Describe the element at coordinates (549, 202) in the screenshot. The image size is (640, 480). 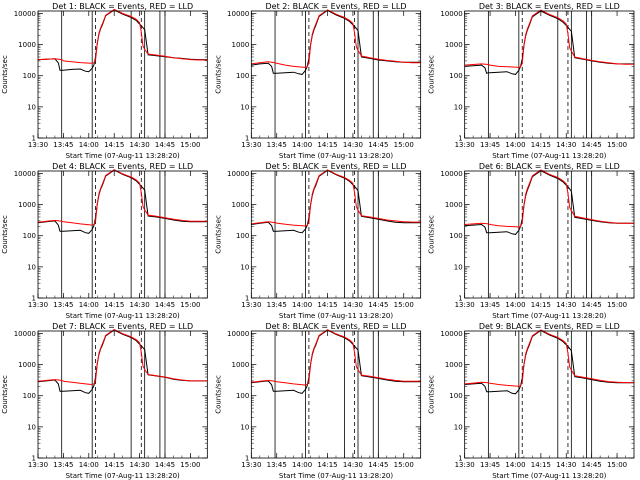
I see `series-line-events` at that location.